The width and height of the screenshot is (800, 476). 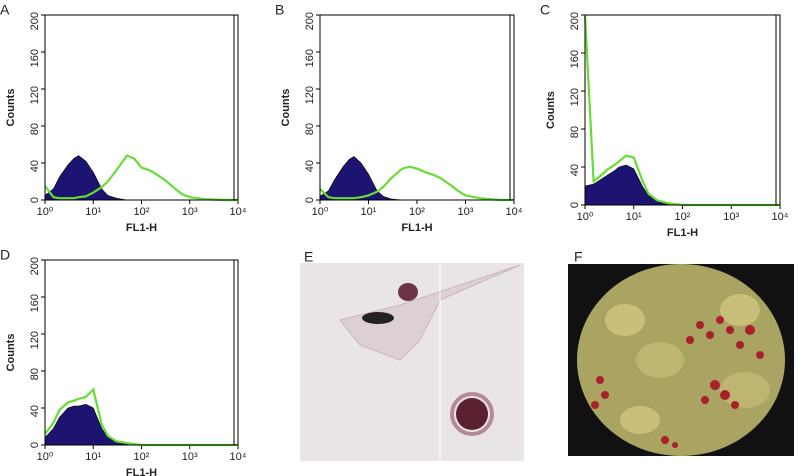 I want to click on panel-label: E, so click(x=308, y=257).